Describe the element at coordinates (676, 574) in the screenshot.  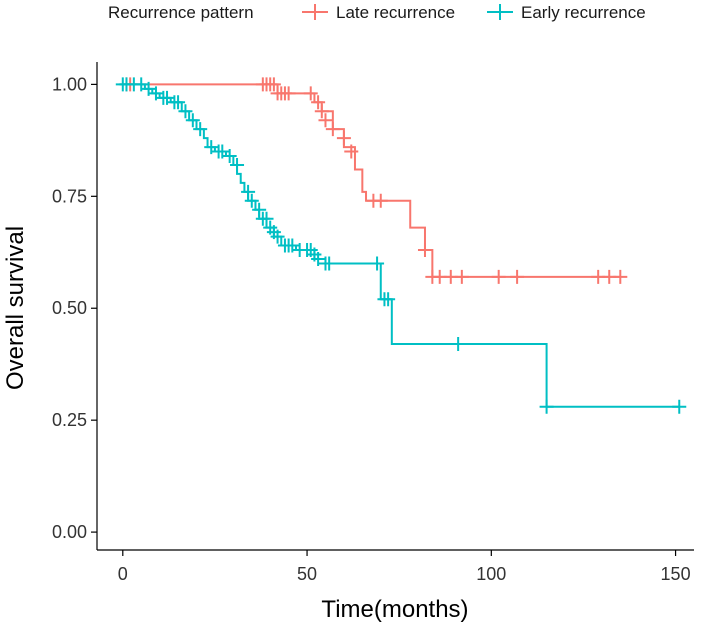
I see `x-tick-label: 150` at that location.